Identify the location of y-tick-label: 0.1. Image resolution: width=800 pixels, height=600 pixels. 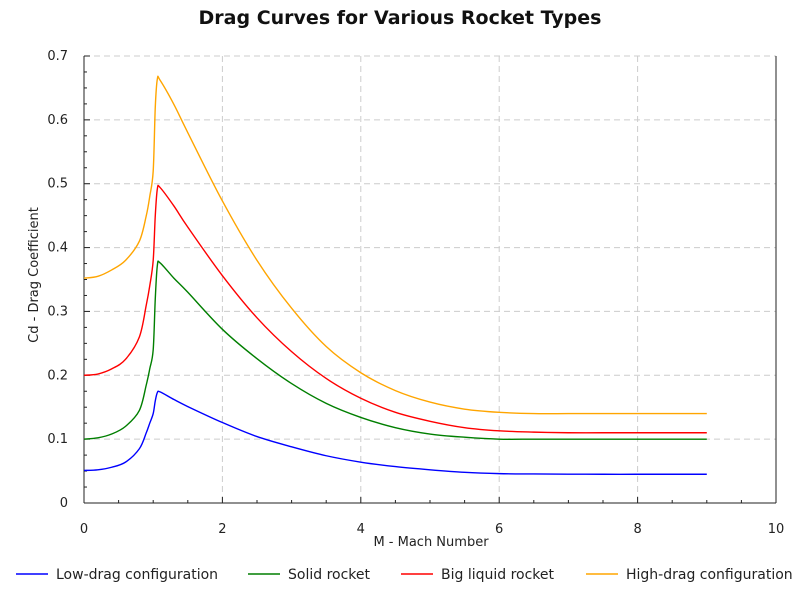
(57, 439).